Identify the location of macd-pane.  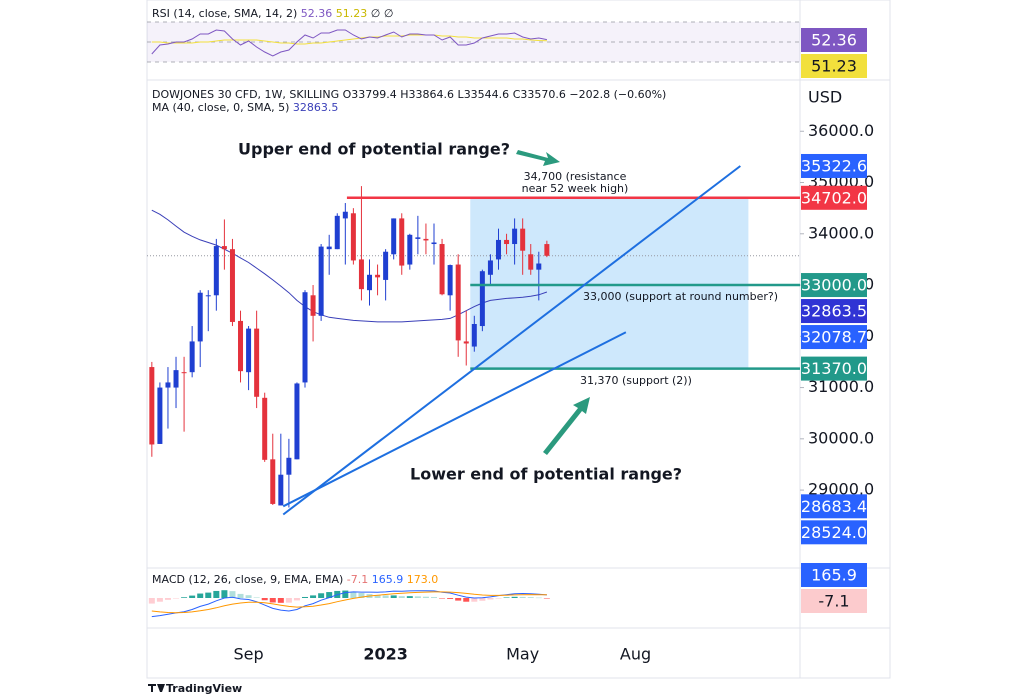
(349, 604).